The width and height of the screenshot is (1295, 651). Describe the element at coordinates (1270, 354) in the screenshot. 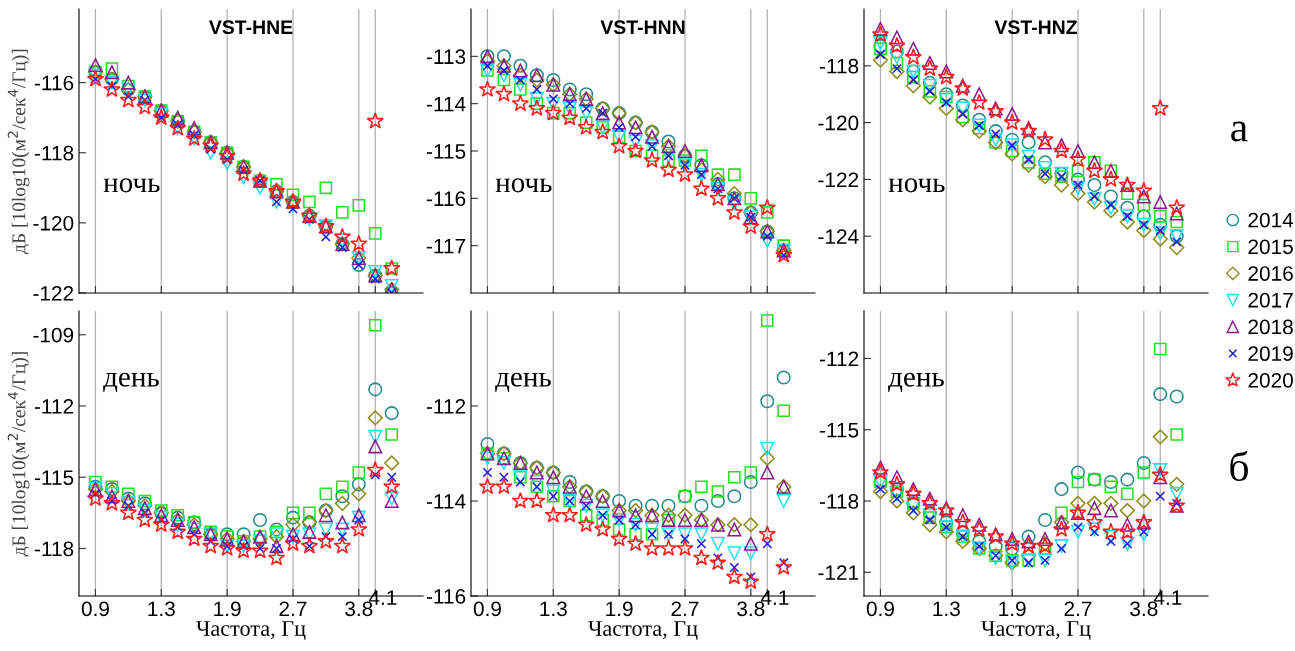

I see `legend-label: 2019` at that location.